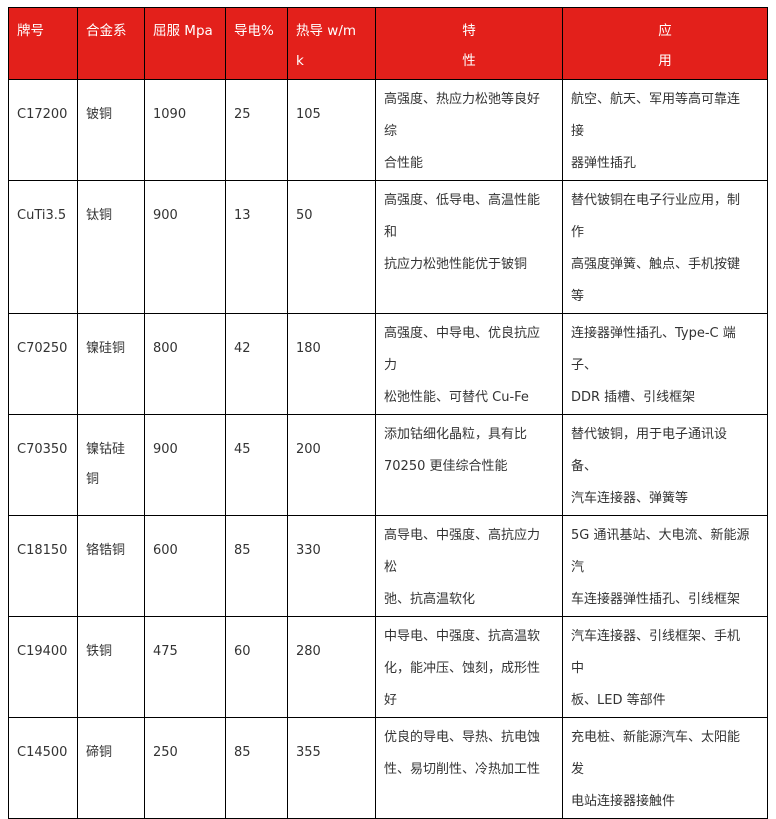 This screenshot has width=776, height=819. Describe the element at coordinates (469, 61) in the screenshot. I see `header-line: 性` at that location.